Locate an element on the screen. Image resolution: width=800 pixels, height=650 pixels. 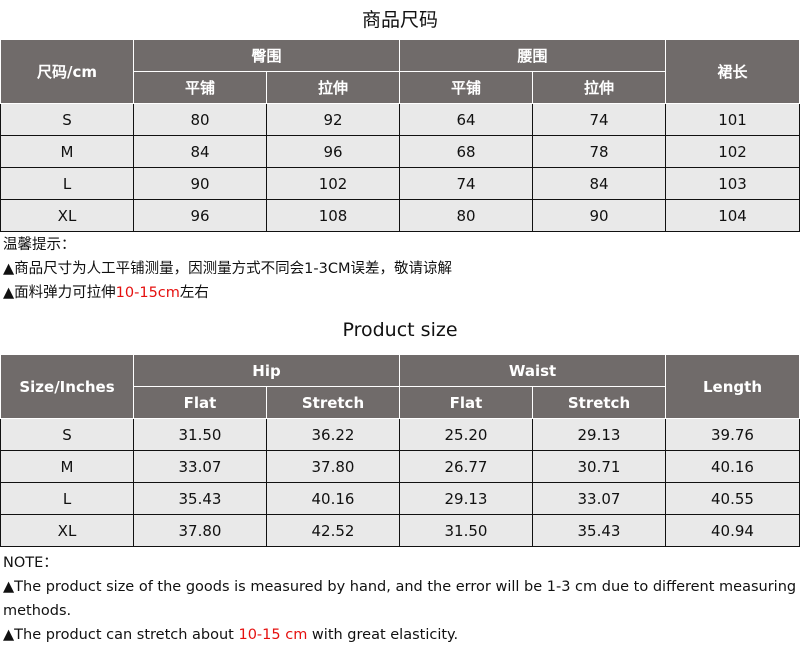
note-text: ▲The product can stretch about is located at coordinates (121, 635).